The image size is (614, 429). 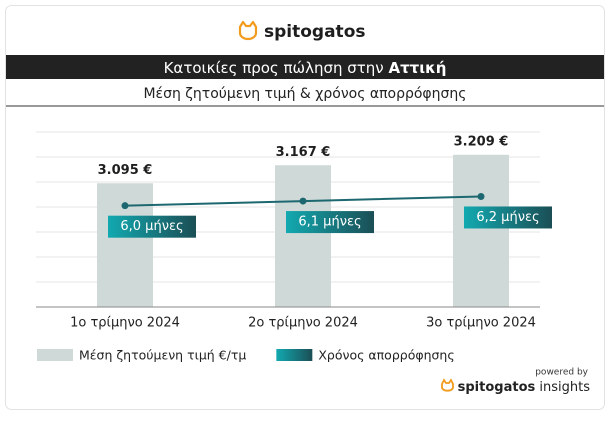 I want to click on line-value-label: 6,2 μήνες, so click(x=507, y=217).